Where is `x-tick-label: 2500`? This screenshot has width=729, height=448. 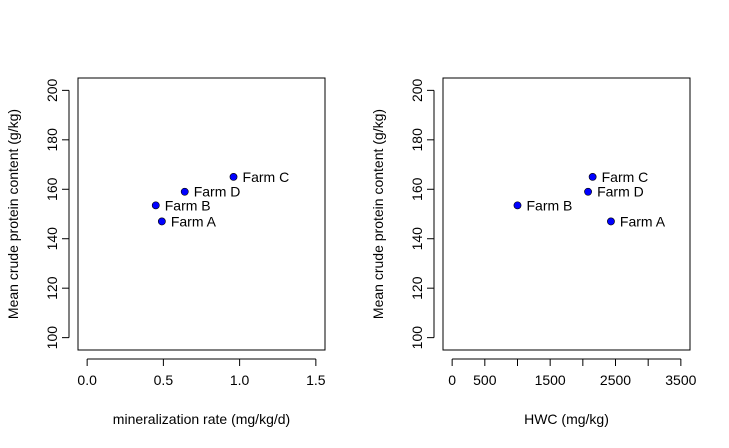
x-tick-label: 2500 is located at coordinates (615, 380).